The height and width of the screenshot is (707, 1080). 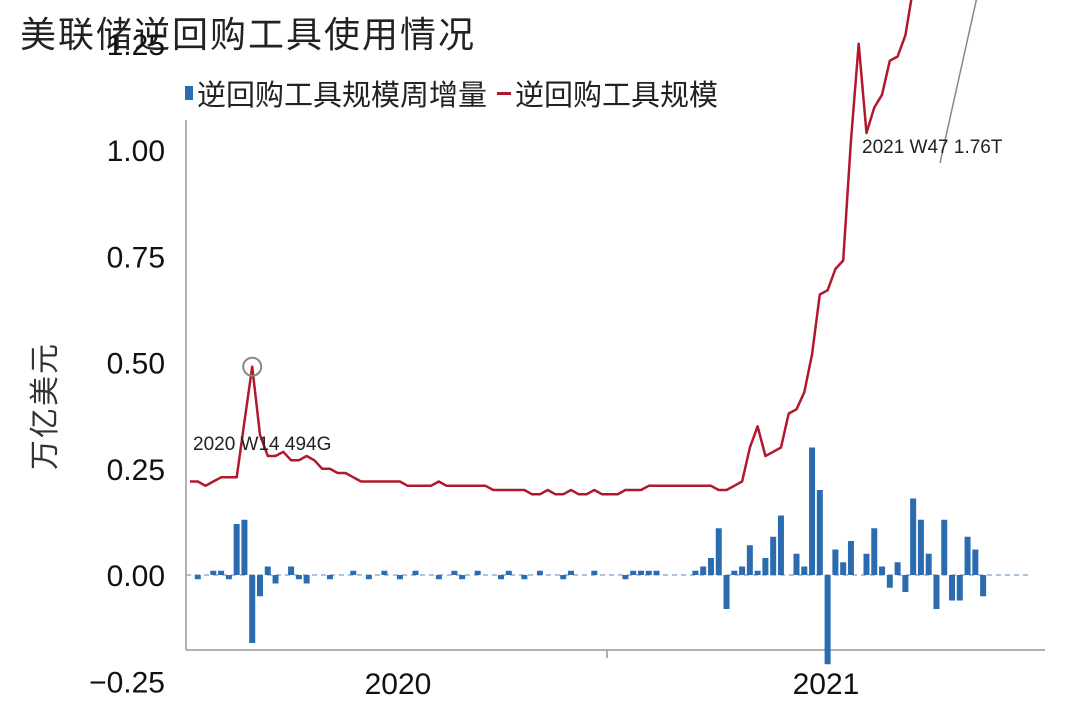 I want to click on annotation-label: 2020 W14 494G, so click(x=262, y=444).